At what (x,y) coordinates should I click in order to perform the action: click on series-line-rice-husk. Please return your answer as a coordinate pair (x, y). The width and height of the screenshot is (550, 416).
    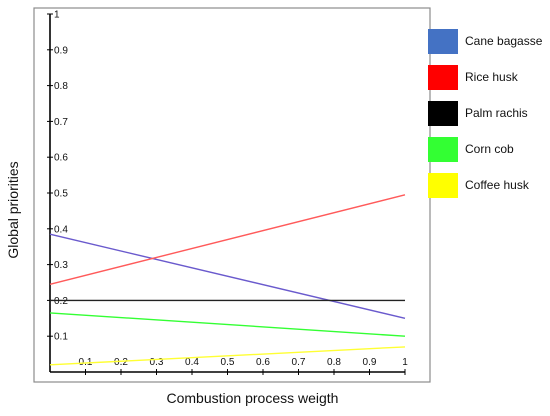
    Looking at the image, I should click on (227, 239).